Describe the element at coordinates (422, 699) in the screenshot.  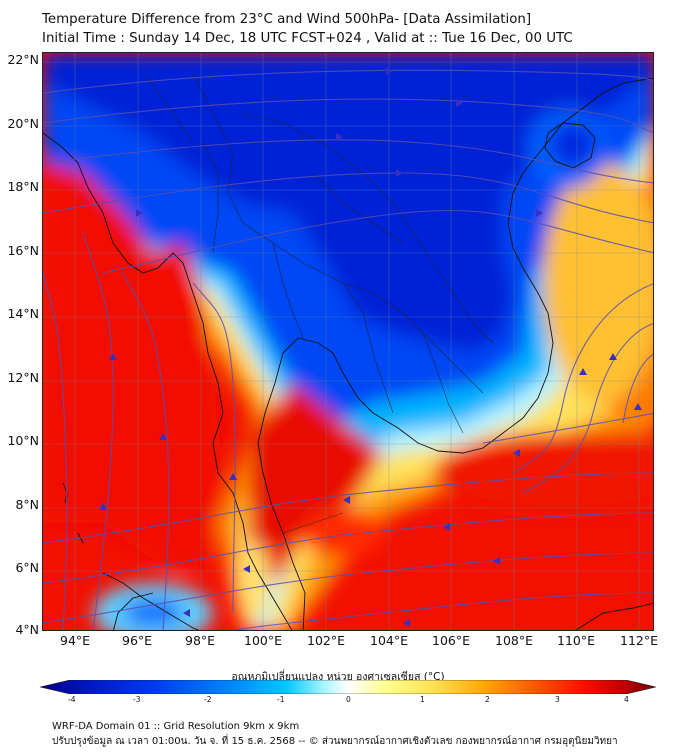
I see `colorbar-tick-1: 1` at that location.